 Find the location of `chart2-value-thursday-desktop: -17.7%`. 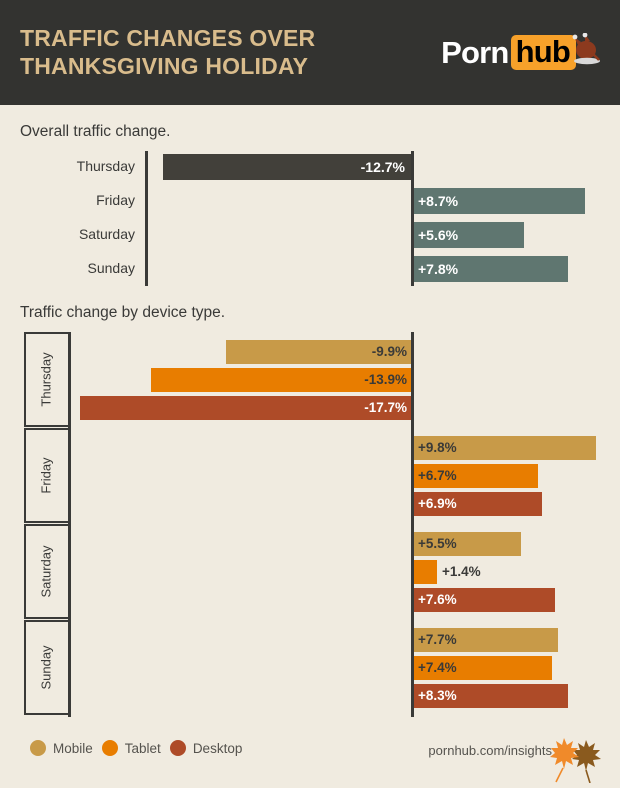

chart2-value-thursday-desktop: -17.7% is located at coordinates (385, 407).